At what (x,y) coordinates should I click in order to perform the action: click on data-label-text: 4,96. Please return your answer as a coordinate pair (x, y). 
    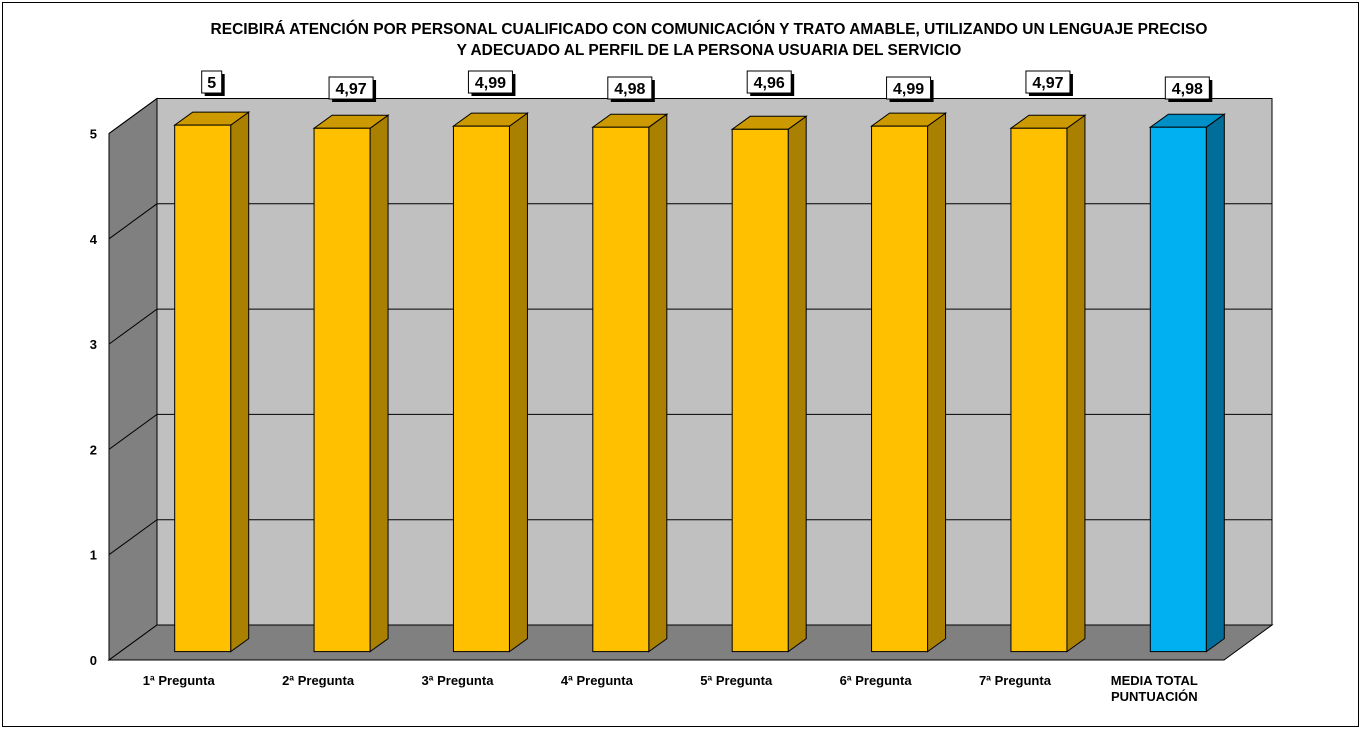
    Looking at the image, I should click on (769, 83).